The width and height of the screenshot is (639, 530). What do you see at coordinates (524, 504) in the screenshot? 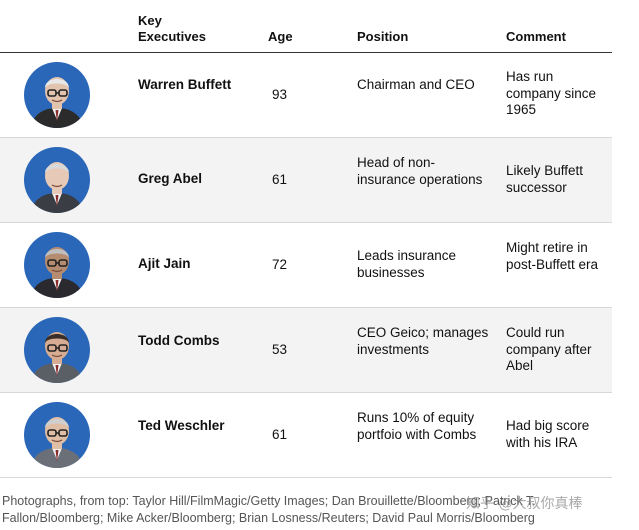
I see `watermark-logo: 知乎 @大叔你真棒` at bounding box center [524, 504].